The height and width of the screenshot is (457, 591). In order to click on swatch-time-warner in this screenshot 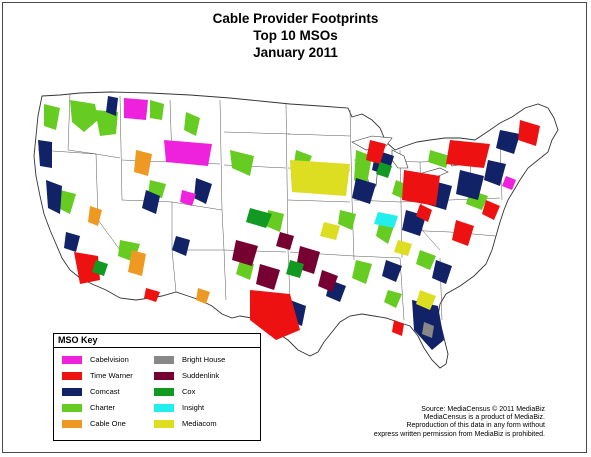, I will do `click(72, 375)`.